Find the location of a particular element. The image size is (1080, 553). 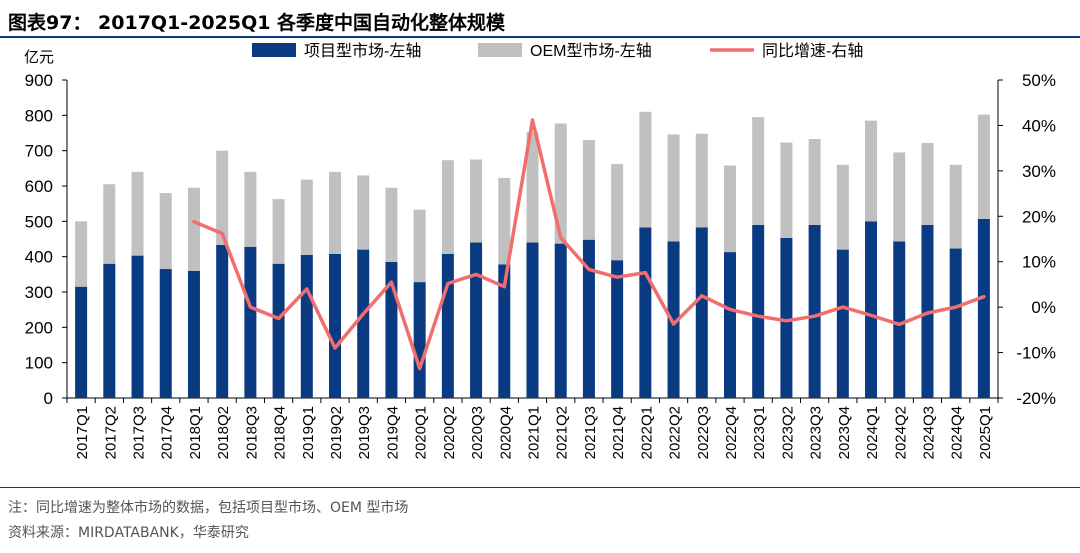

x-tick-label: 2022Q2 is located at coordinates (675, 432).